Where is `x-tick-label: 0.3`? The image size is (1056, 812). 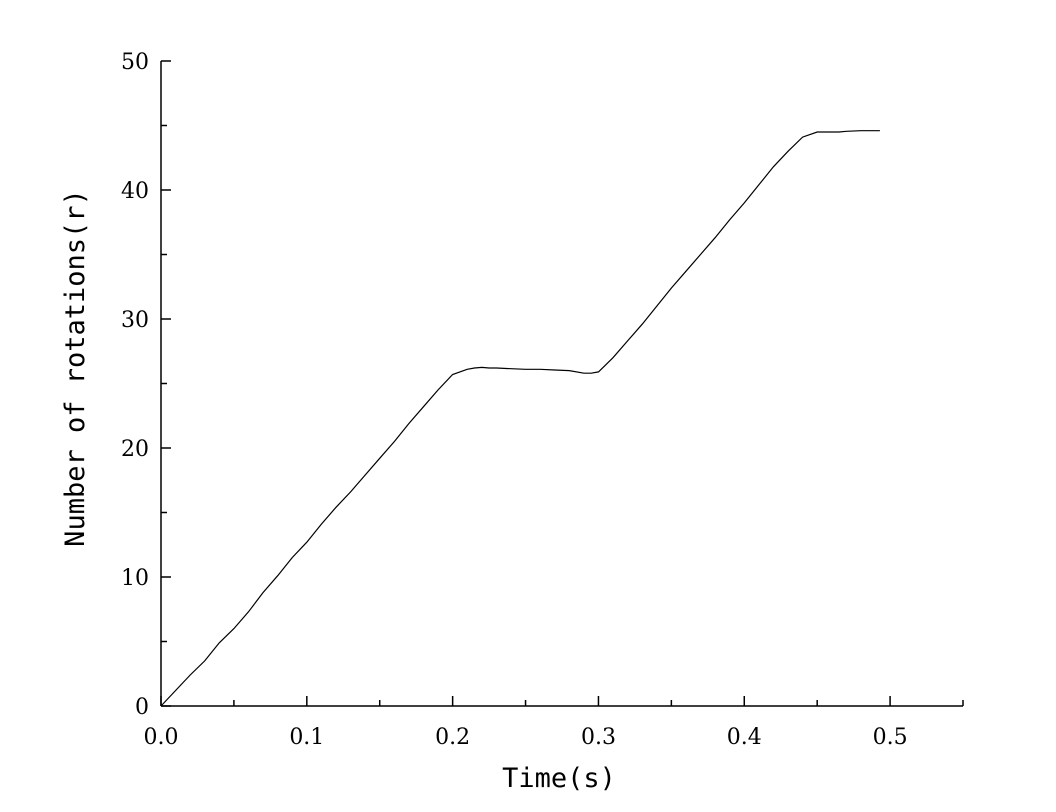 x-tick-label: 0.3 is located at coordinates (598, 737).